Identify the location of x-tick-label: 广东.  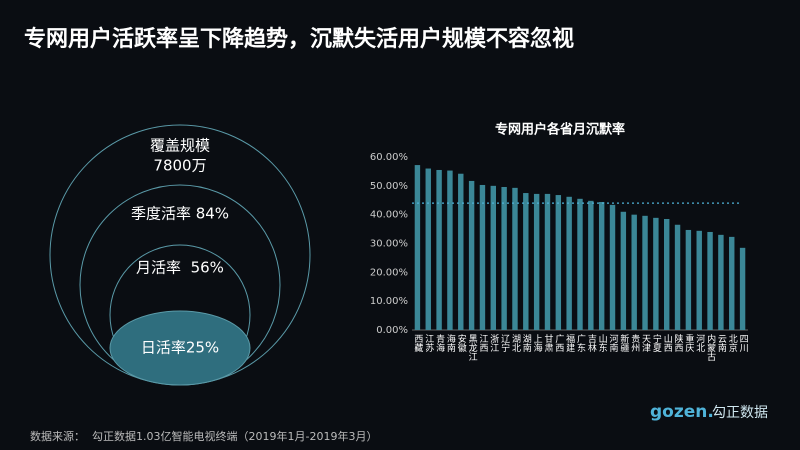
(580, 342).